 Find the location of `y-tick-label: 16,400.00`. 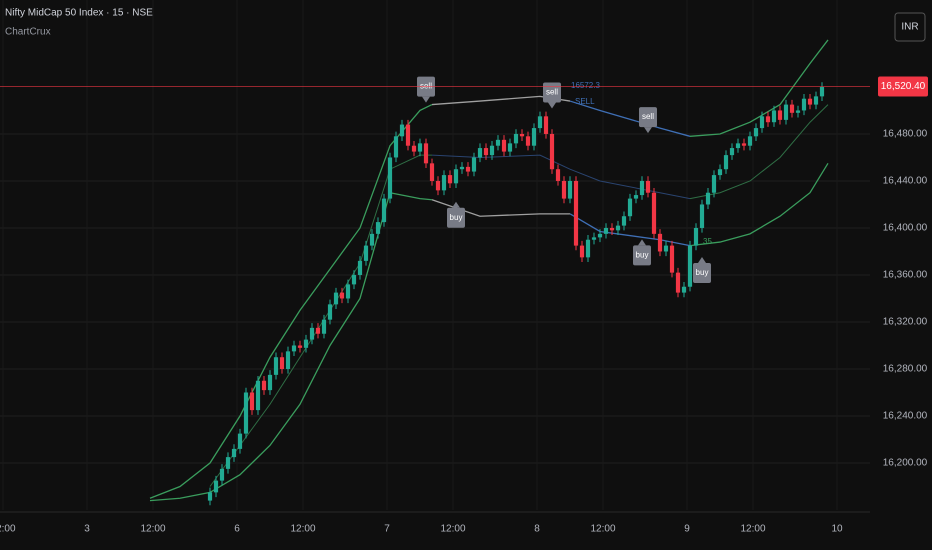

y-tick-label: 16,400.00 is located at coordinates (905, 228).